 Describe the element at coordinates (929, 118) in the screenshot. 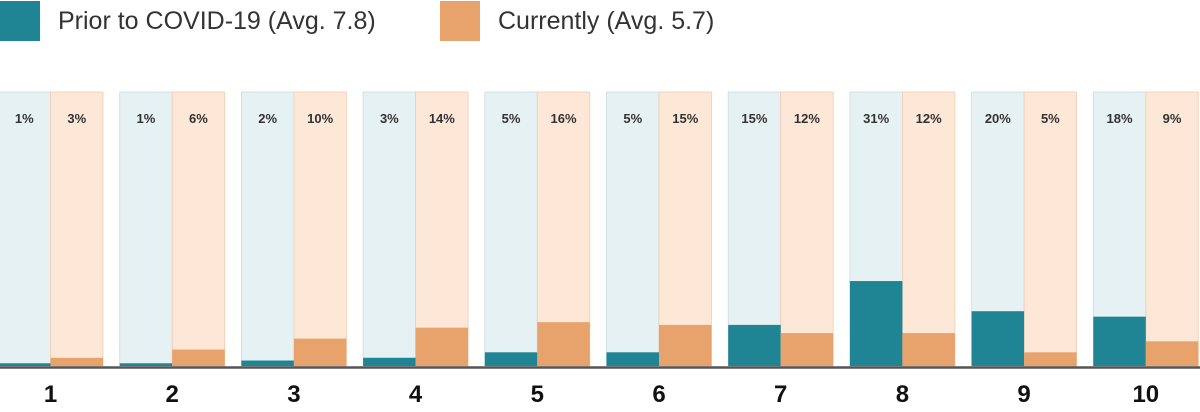

I see `data-label-current-8: 12%` at that location.